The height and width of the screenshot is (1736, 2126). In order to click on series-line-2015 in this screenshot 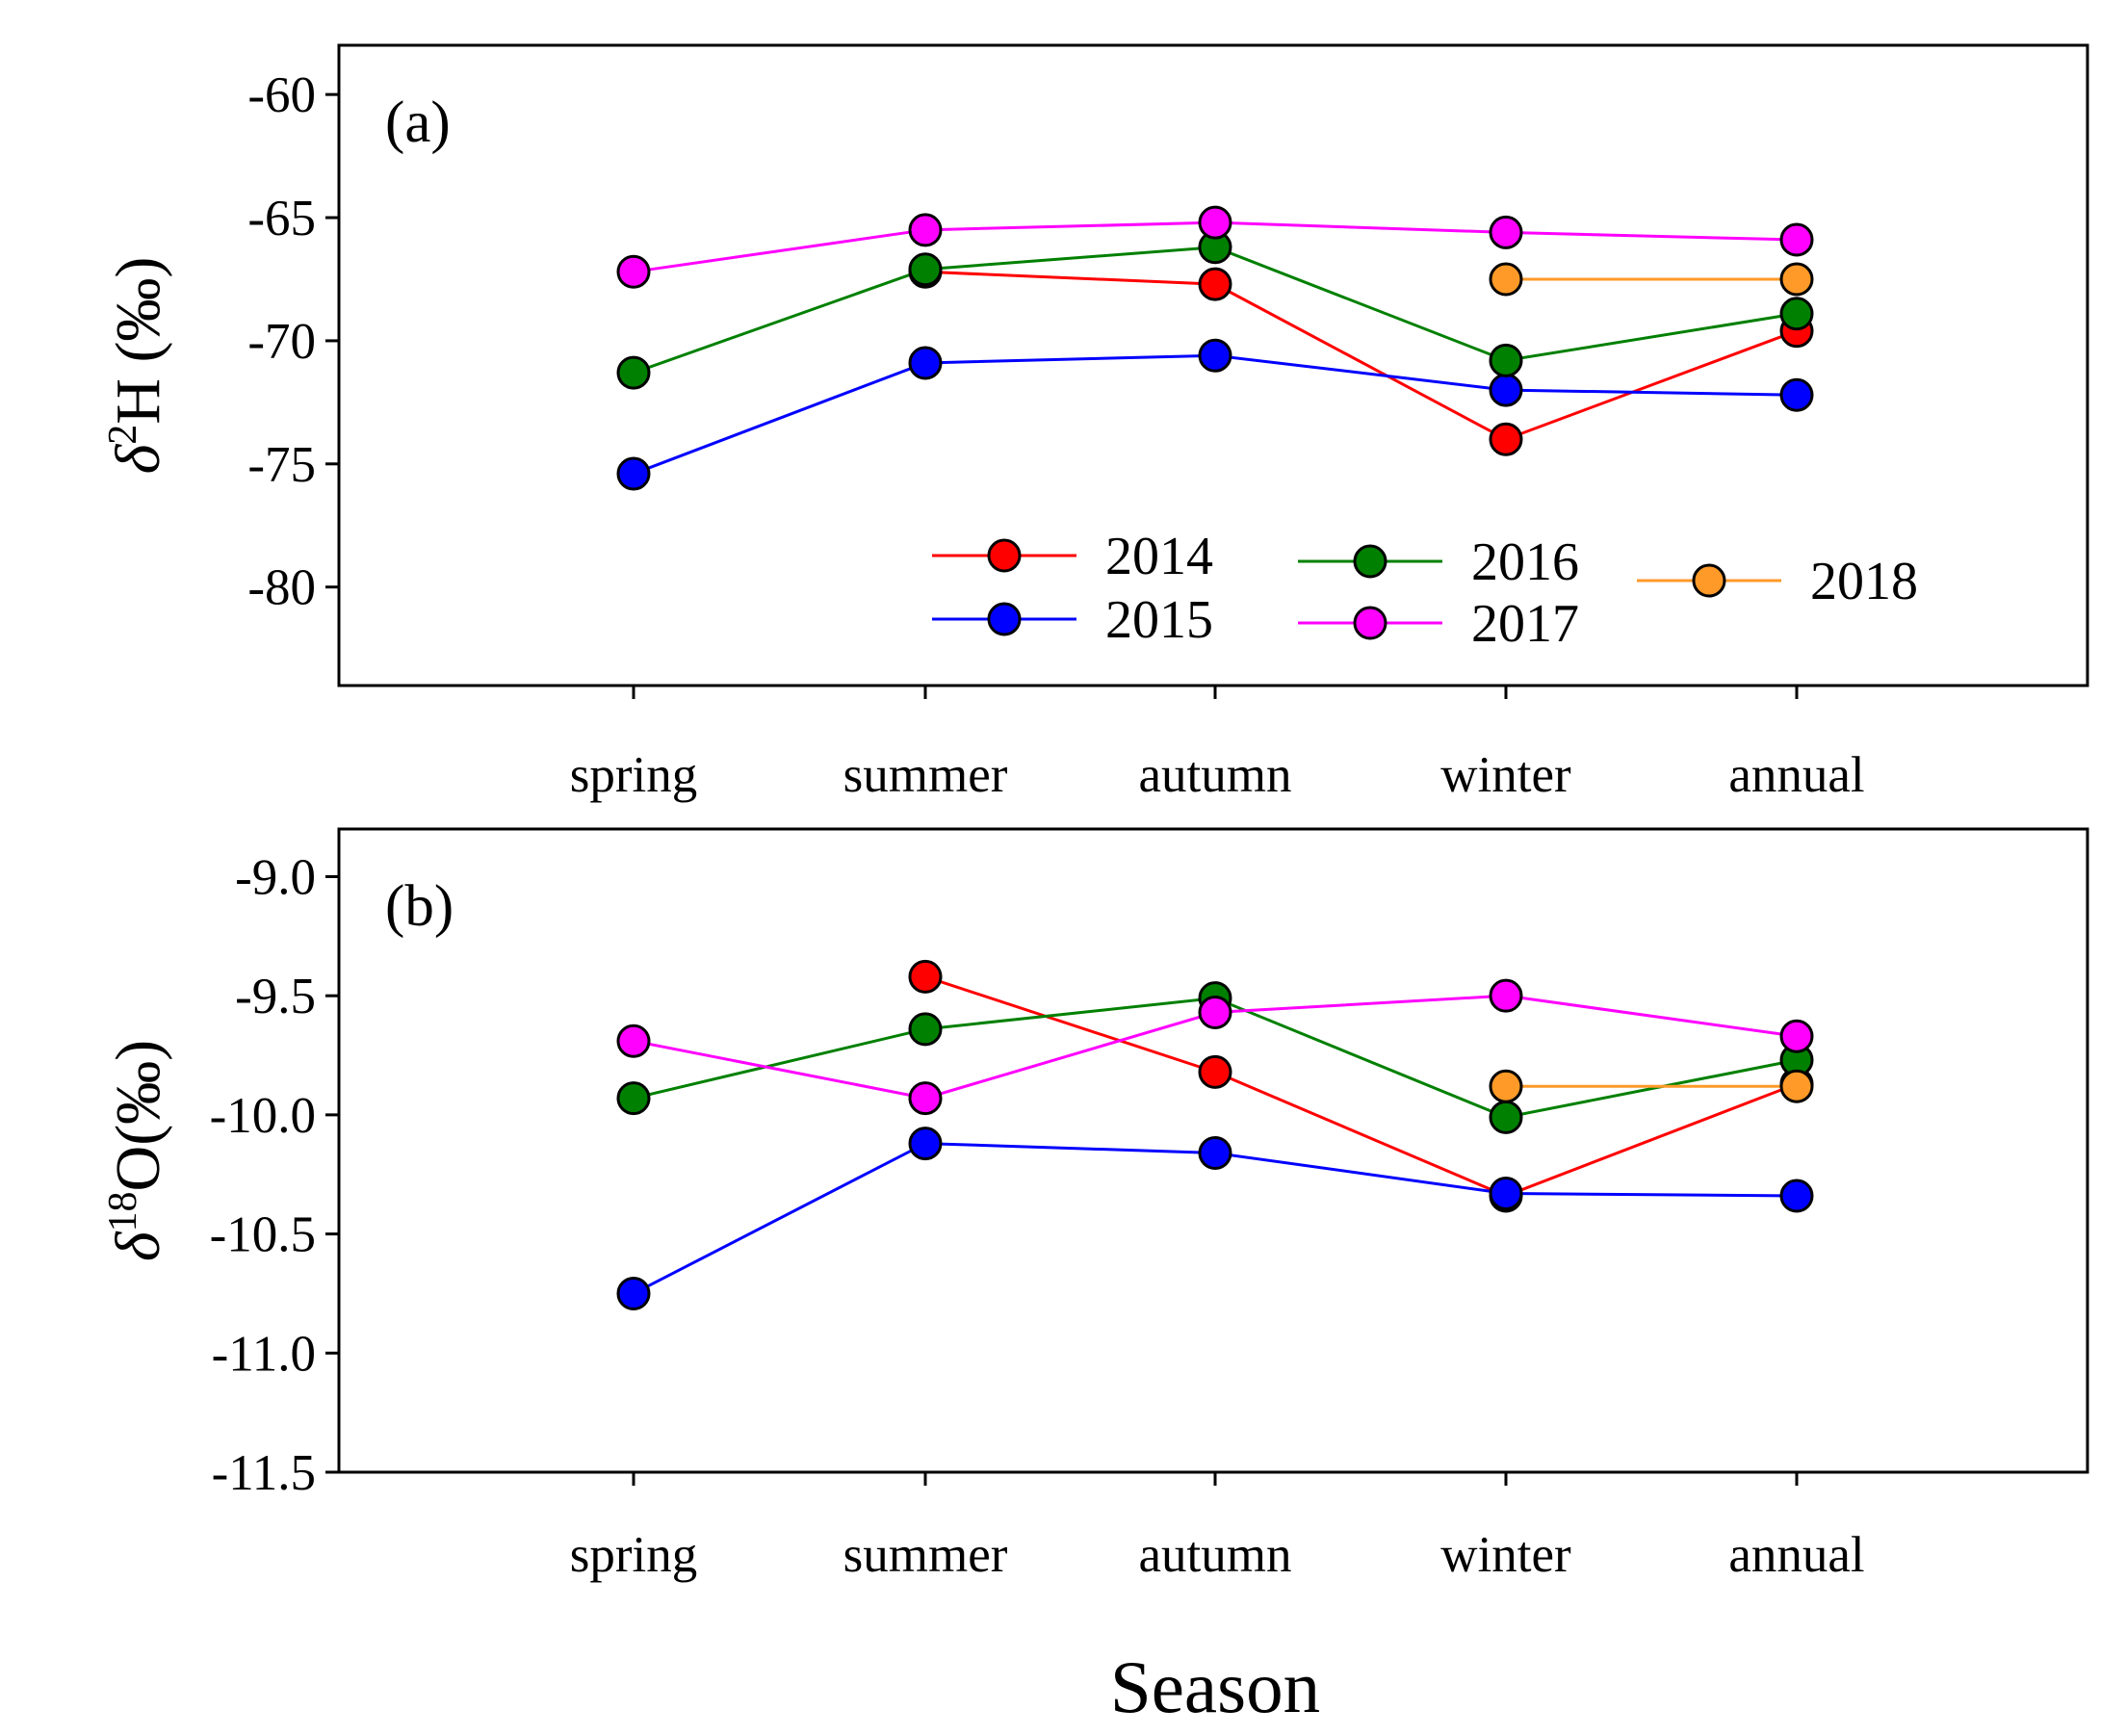, I will do `click(1215, 415)`.